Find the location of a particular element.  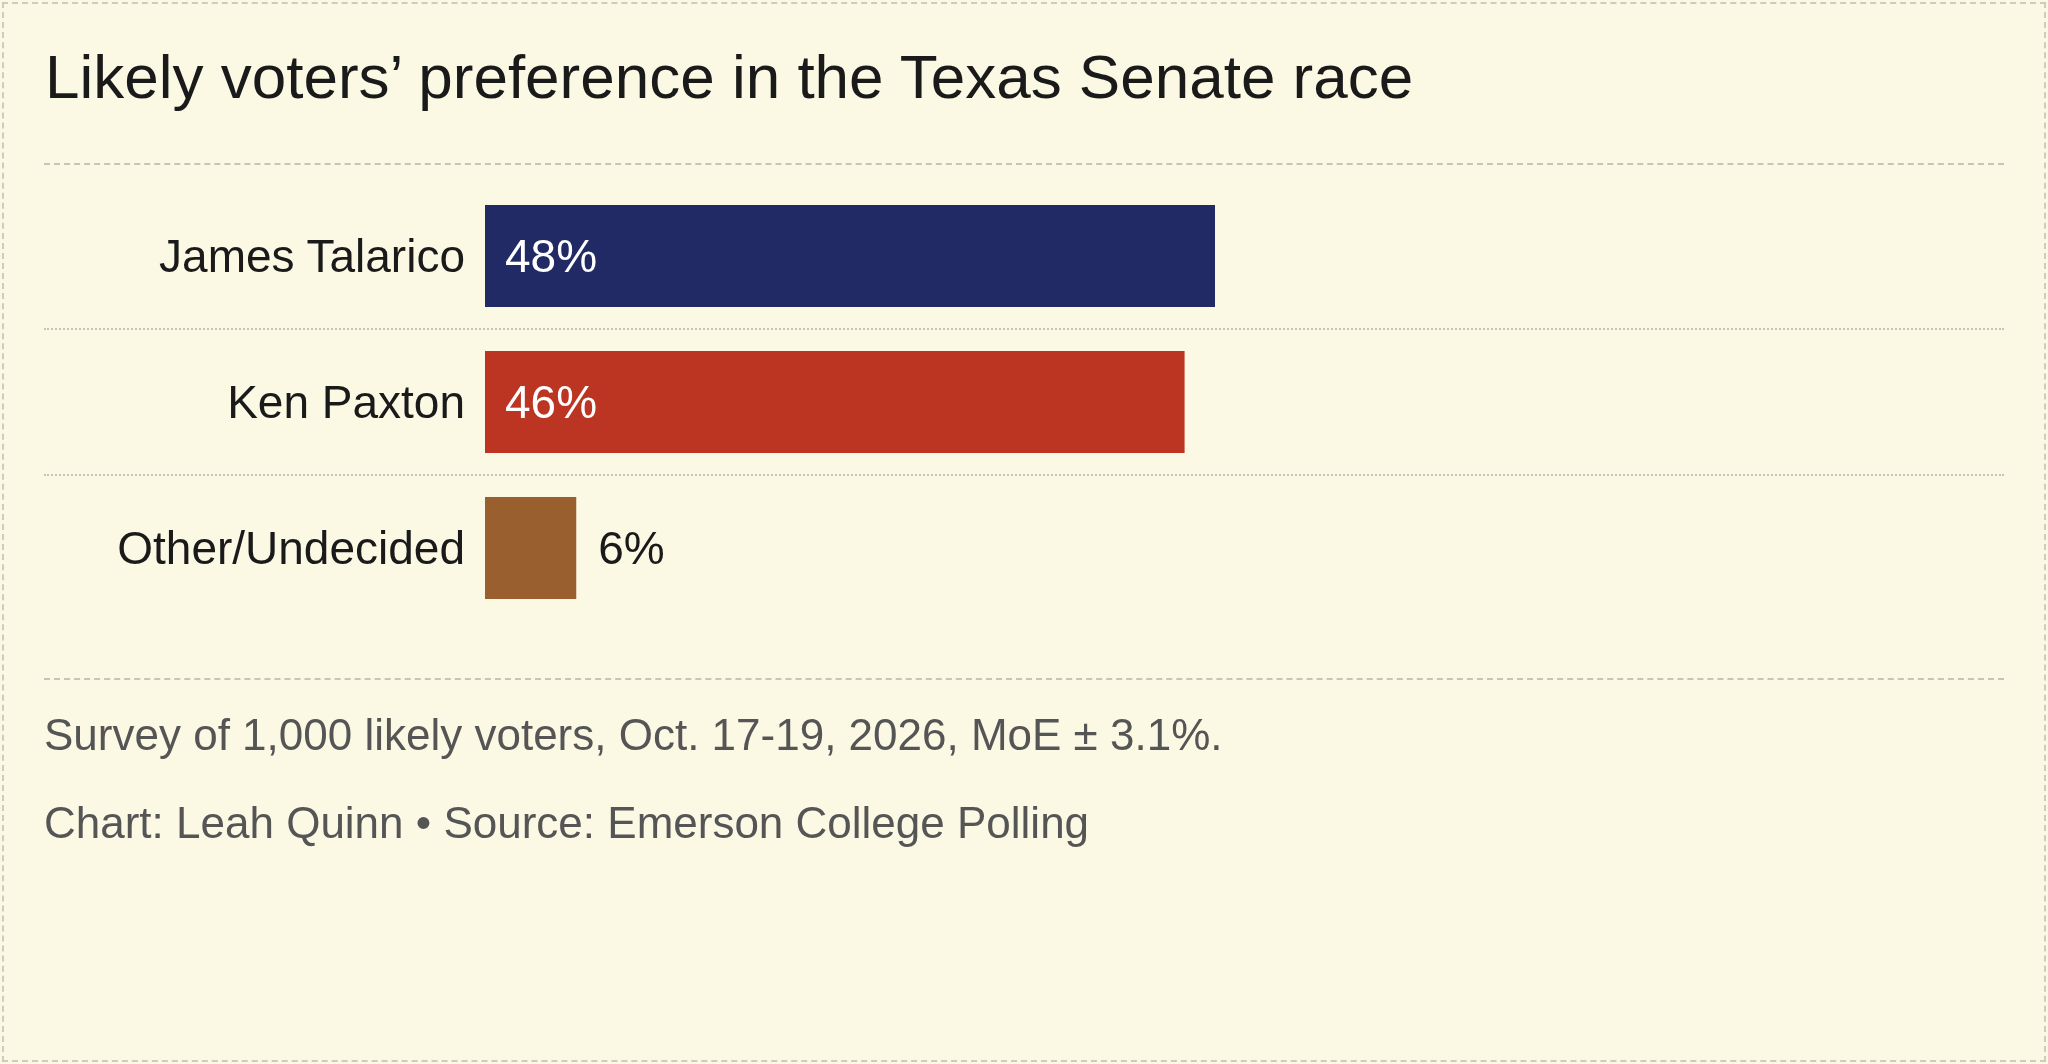

text: Survey of 1,000 likely voters, Oct. 17-19, 2026, MoE ± 3.1%. is located at coordinates (633, 734).